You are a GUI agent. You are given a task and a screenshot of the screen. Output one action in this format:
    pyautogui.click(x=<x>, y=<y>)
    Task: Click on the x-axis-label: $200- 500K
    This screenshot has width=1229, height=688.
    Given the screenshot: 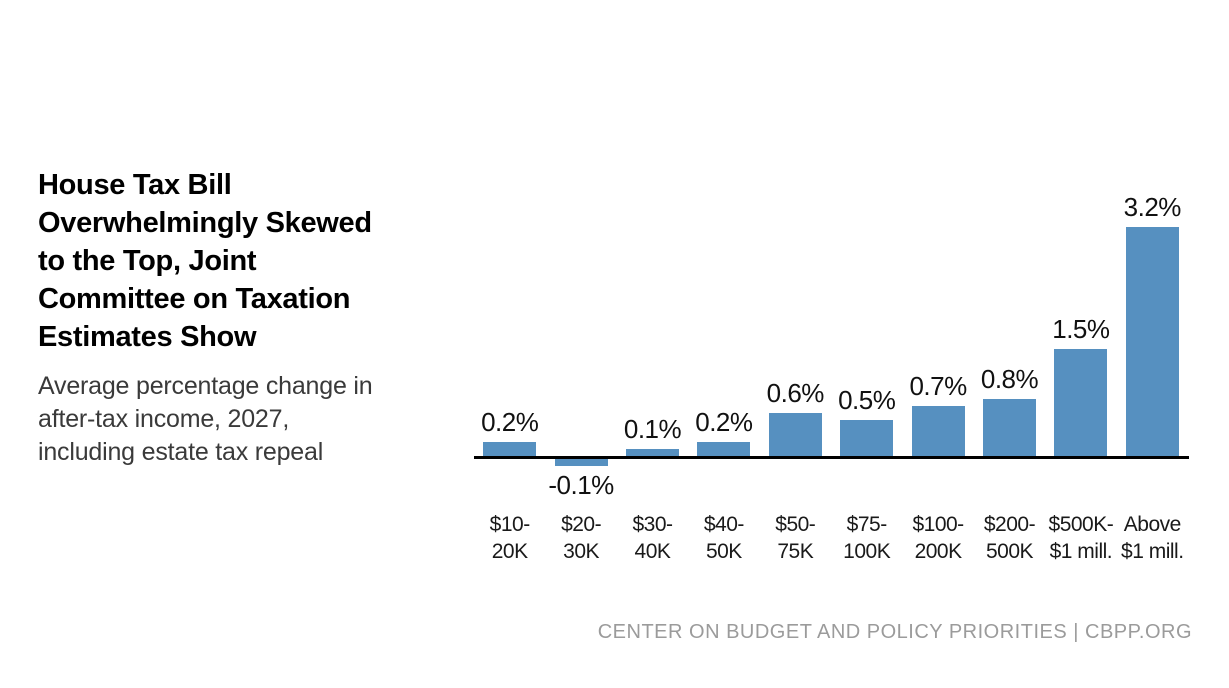 What is the action you would take?
    pyautogui.click(x=1009, y=538)
    